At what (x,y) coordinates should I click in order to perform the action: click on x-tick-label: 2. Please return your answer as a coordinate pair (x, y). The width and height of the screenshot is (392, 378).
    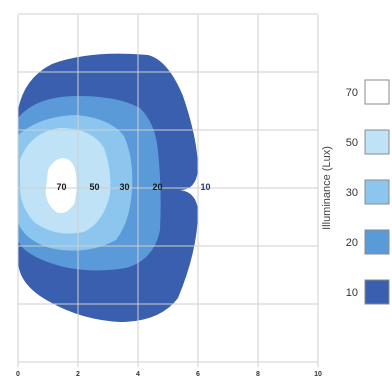
    Looking at the image, I should click on (78, 374).